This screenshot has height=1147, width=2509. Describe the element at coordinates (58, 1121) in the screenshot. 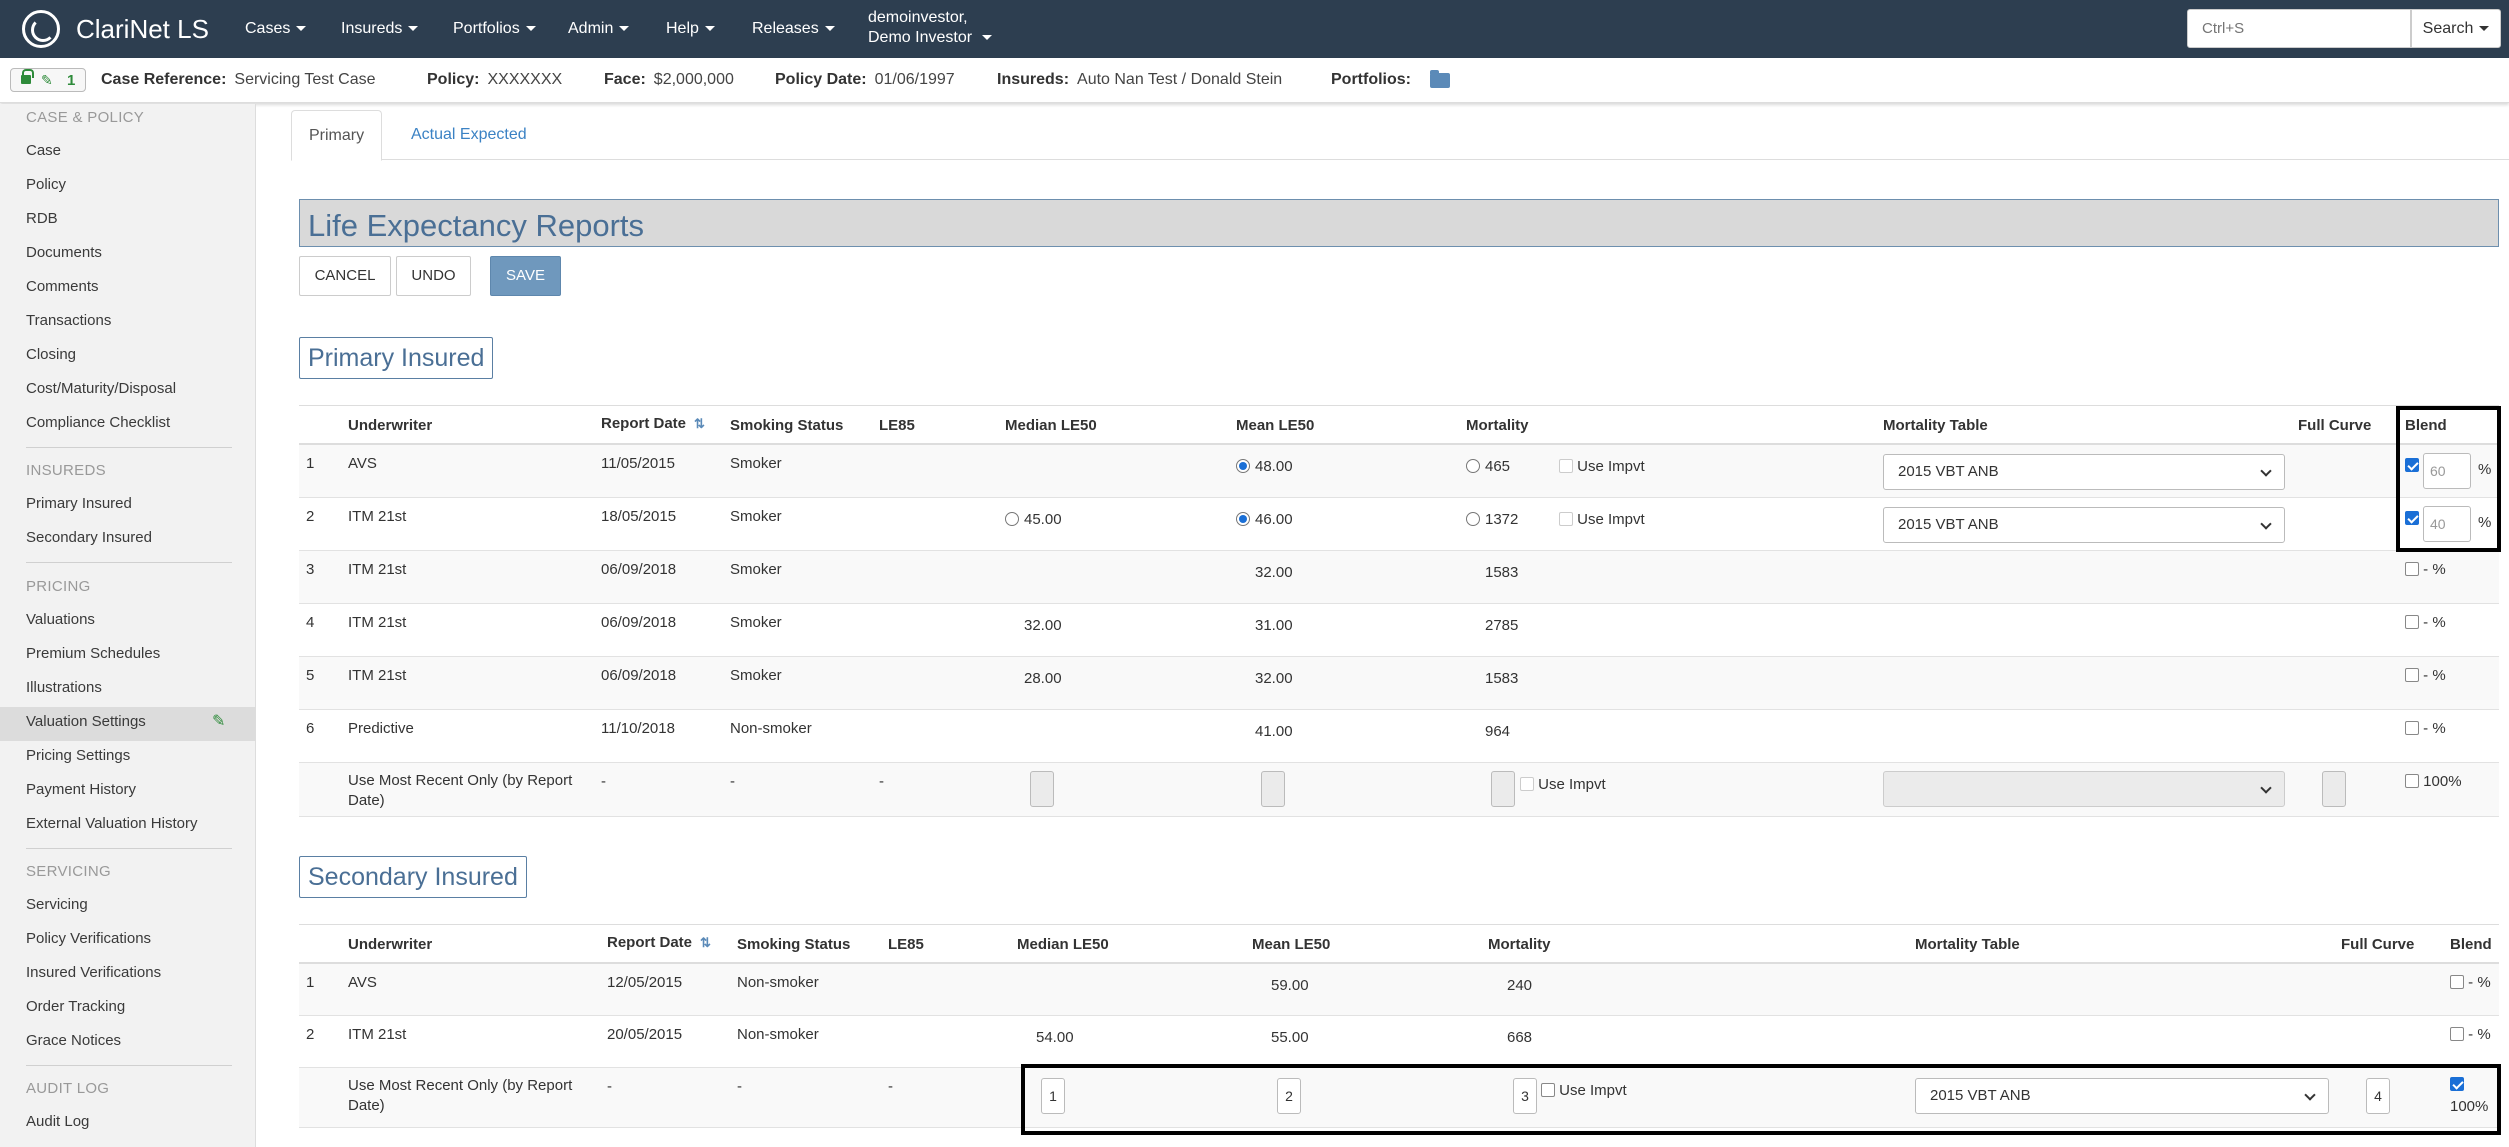

I see `sidebar-item-audit-log: Audit Log` at that location.